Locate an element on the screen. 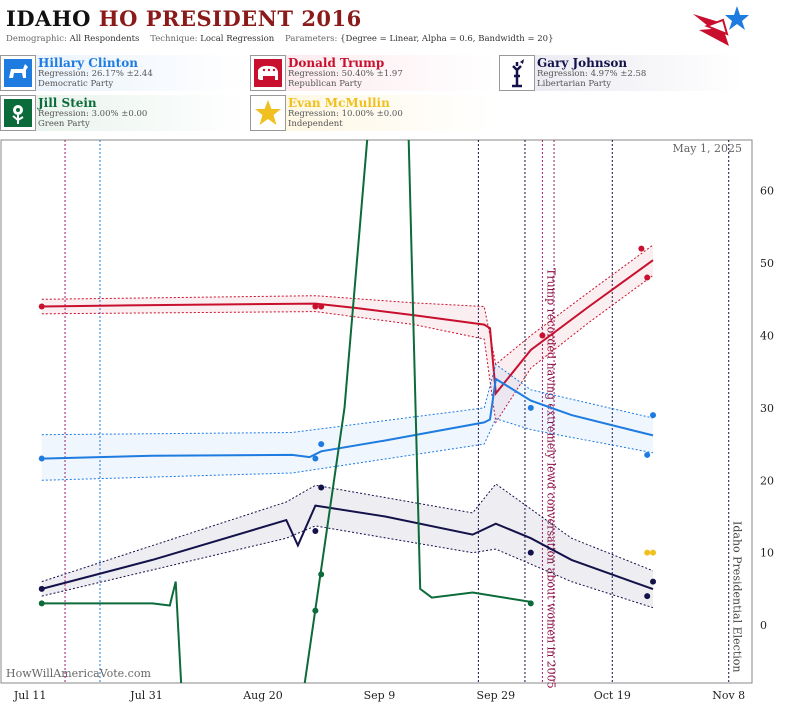 The height and width of the screenshot is (704, 789). statue-of-liberty-icon is located at coordinates (517, 73).